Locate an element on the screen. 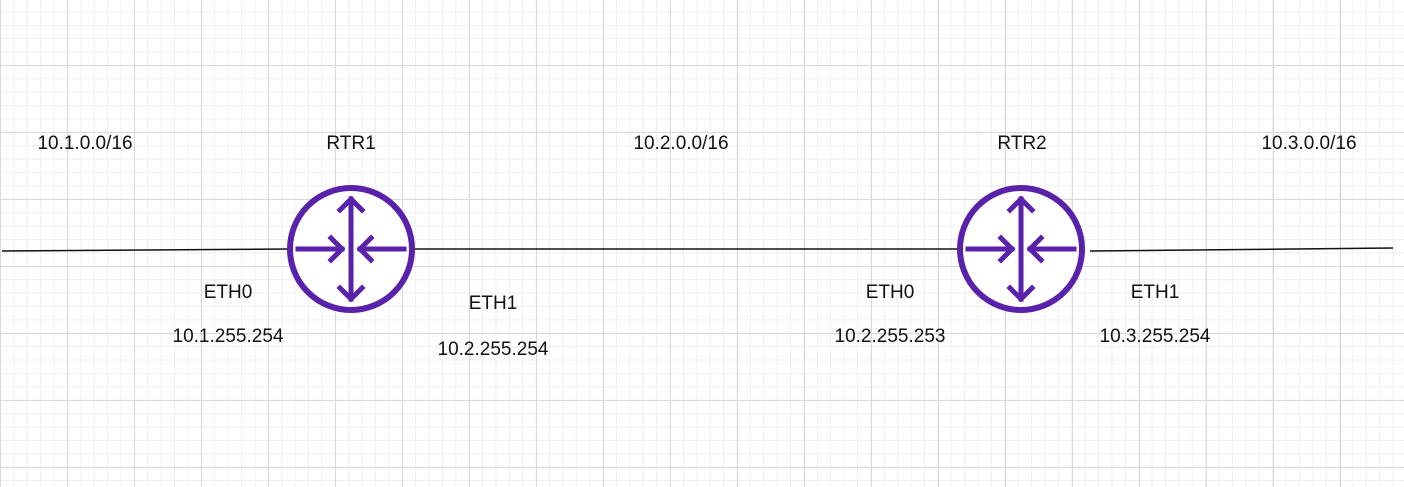 The height and width of the screenshot is (487, 1404). network-label-2: 10.2.0.0/16 is located at coordinates (681, 143).